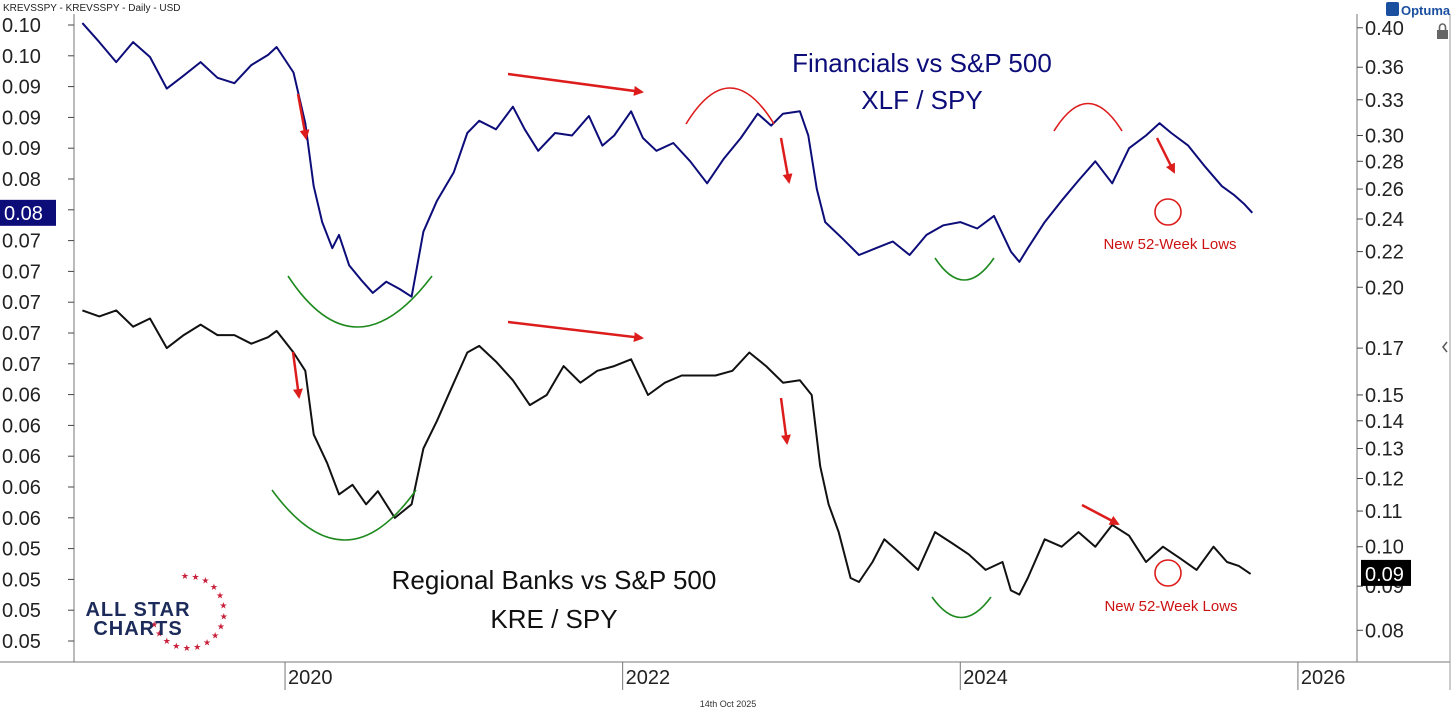 This screenshot has width=1456, height=716. What do you see at coordinates (730, 106) in the screenshot?
I see `arc-top-2022-top` at bounding box center [730, 106].